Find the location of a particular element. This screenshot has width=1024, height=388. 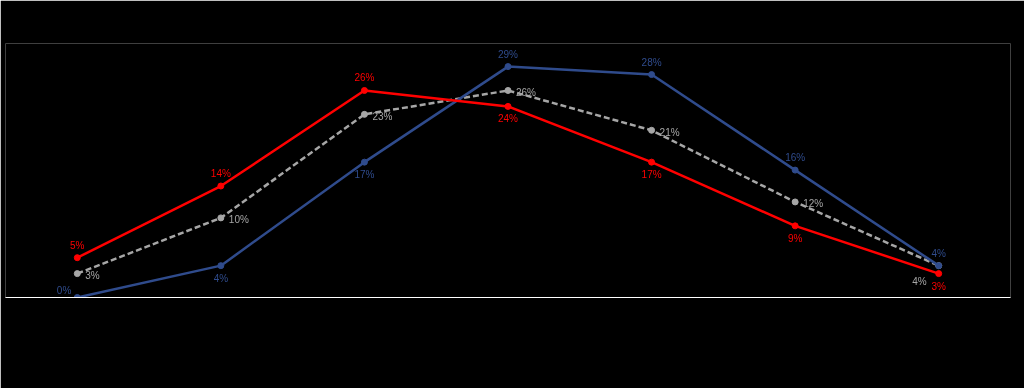

data-label: 21% is located at coordinates (669, 132).